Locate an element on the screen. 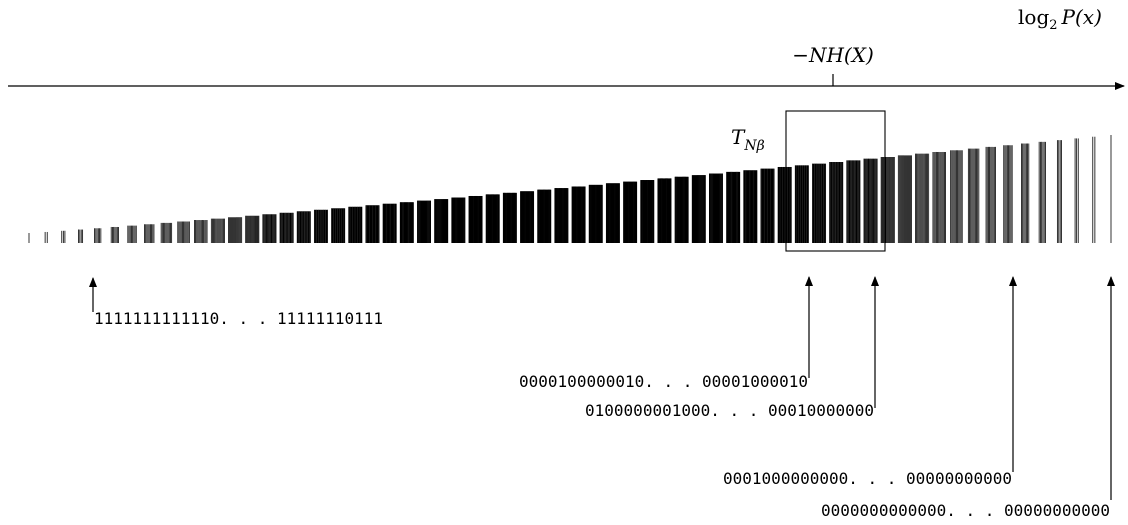  typical-set-label-subscript: Nβ is located at coordinates (753, 146).